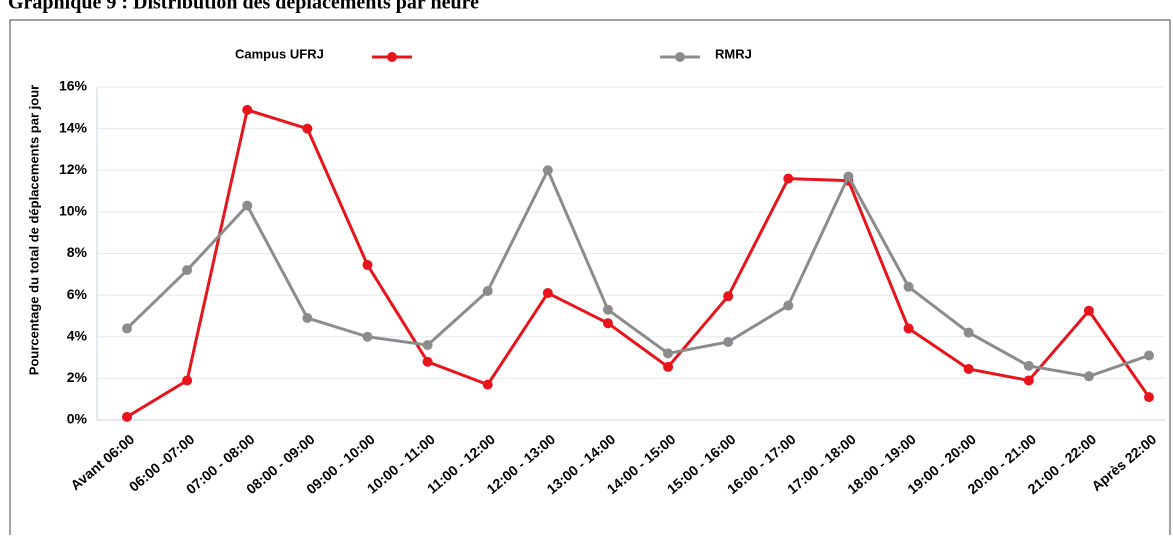 Image resolution: width=1173 pixels, height=540 pixels. What do you see at coordinates (77, 377) in the screenshot?
I see `y-tick-label: 2%` at bounding box center [77, 377].